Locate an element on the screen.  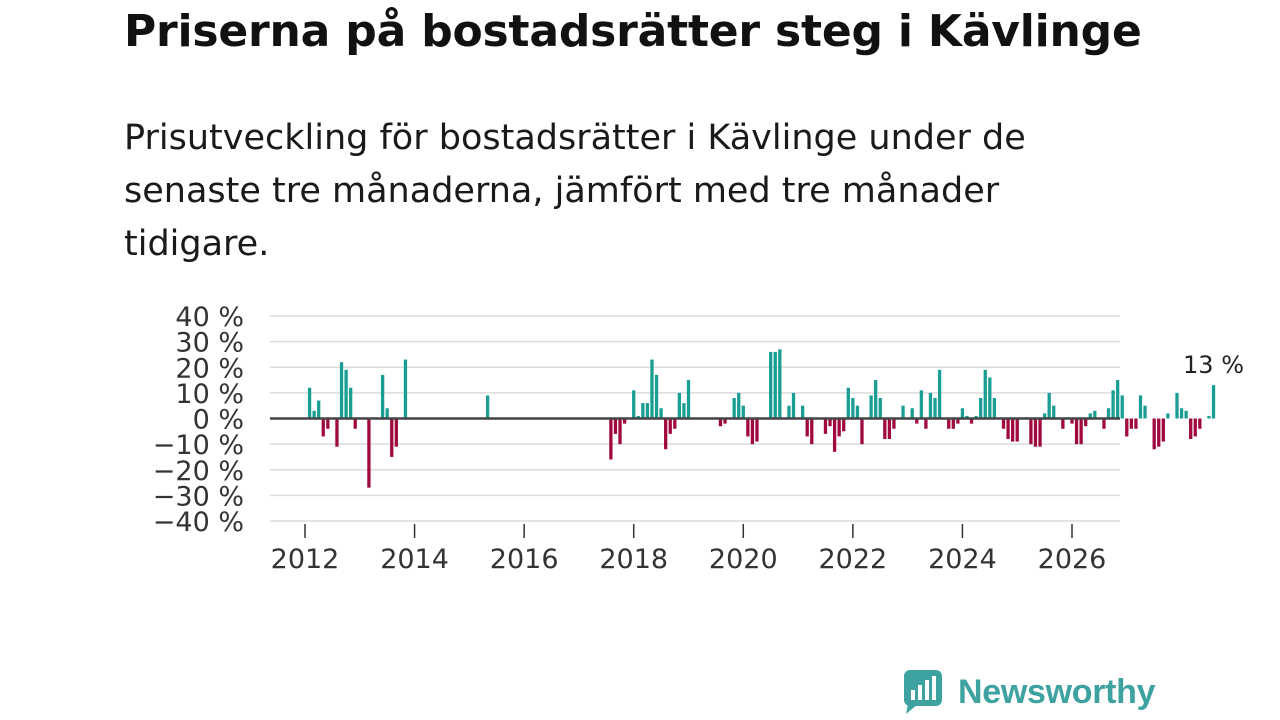
y-axis-ticks: 40 %30 %20 %10 %0 %−10 %−20 %−30 %−40 % is located at coordinates (198, 420).